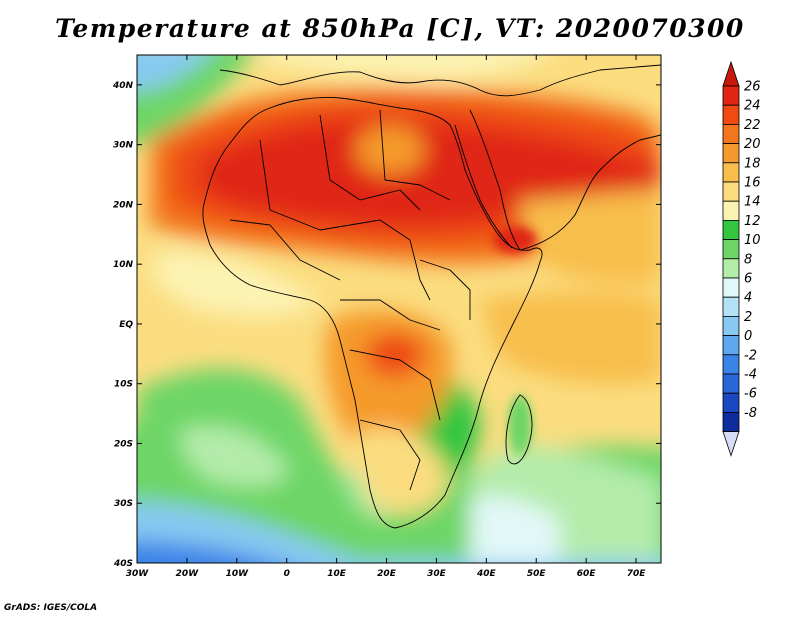 The width and height of the screenshot is (800, 618). I want to click on field-atlantic-green, so click(248, 434).